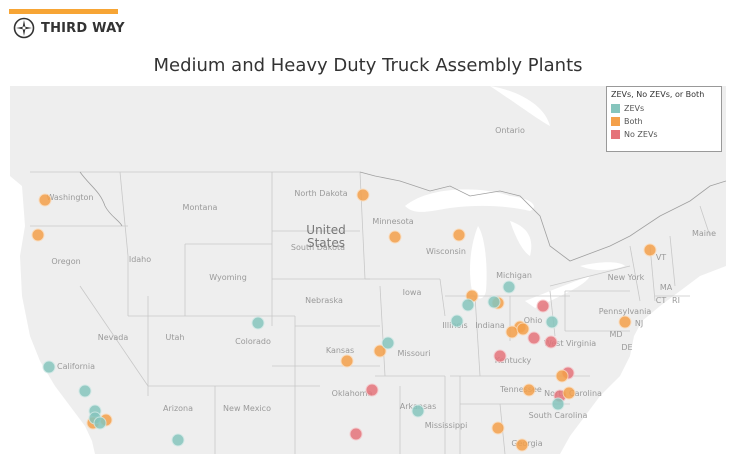 The width and height of the screenshot is (736, 454). Describe the element at coordinates (393, 221) in the screenshot. I see `state-label: Minnesota` at that location.